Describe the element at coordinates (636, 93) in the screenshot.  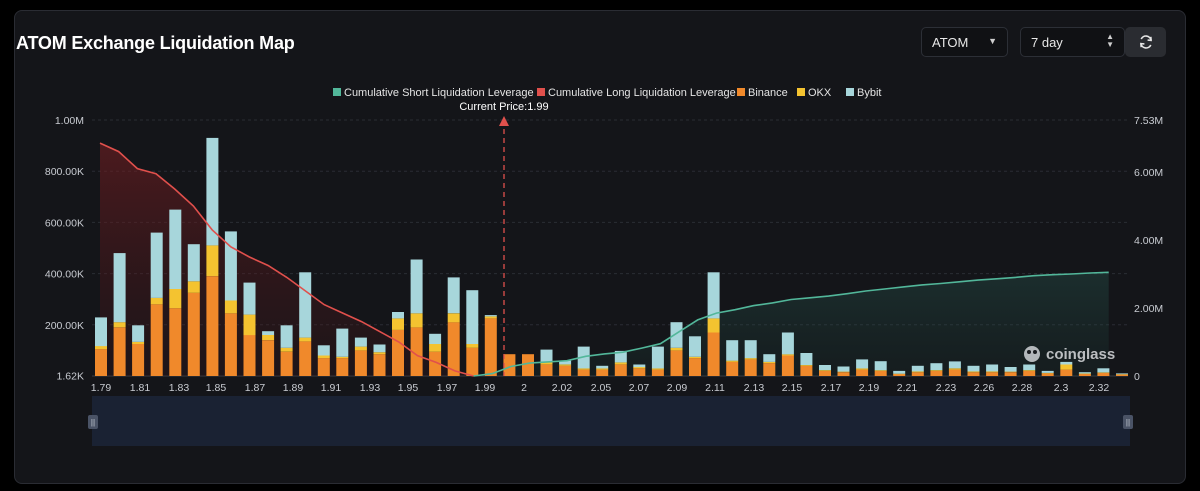
I see `legend-item: Cumulative Long Liquidation Leverage` at that location.